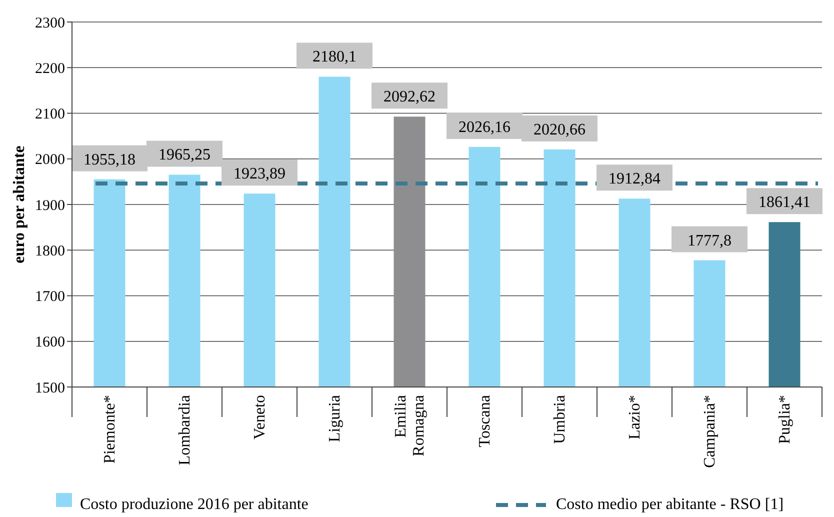 This screenshot has height=517, width=834. I want to click on x-tick-label: Puglia*, so click(785, 419).